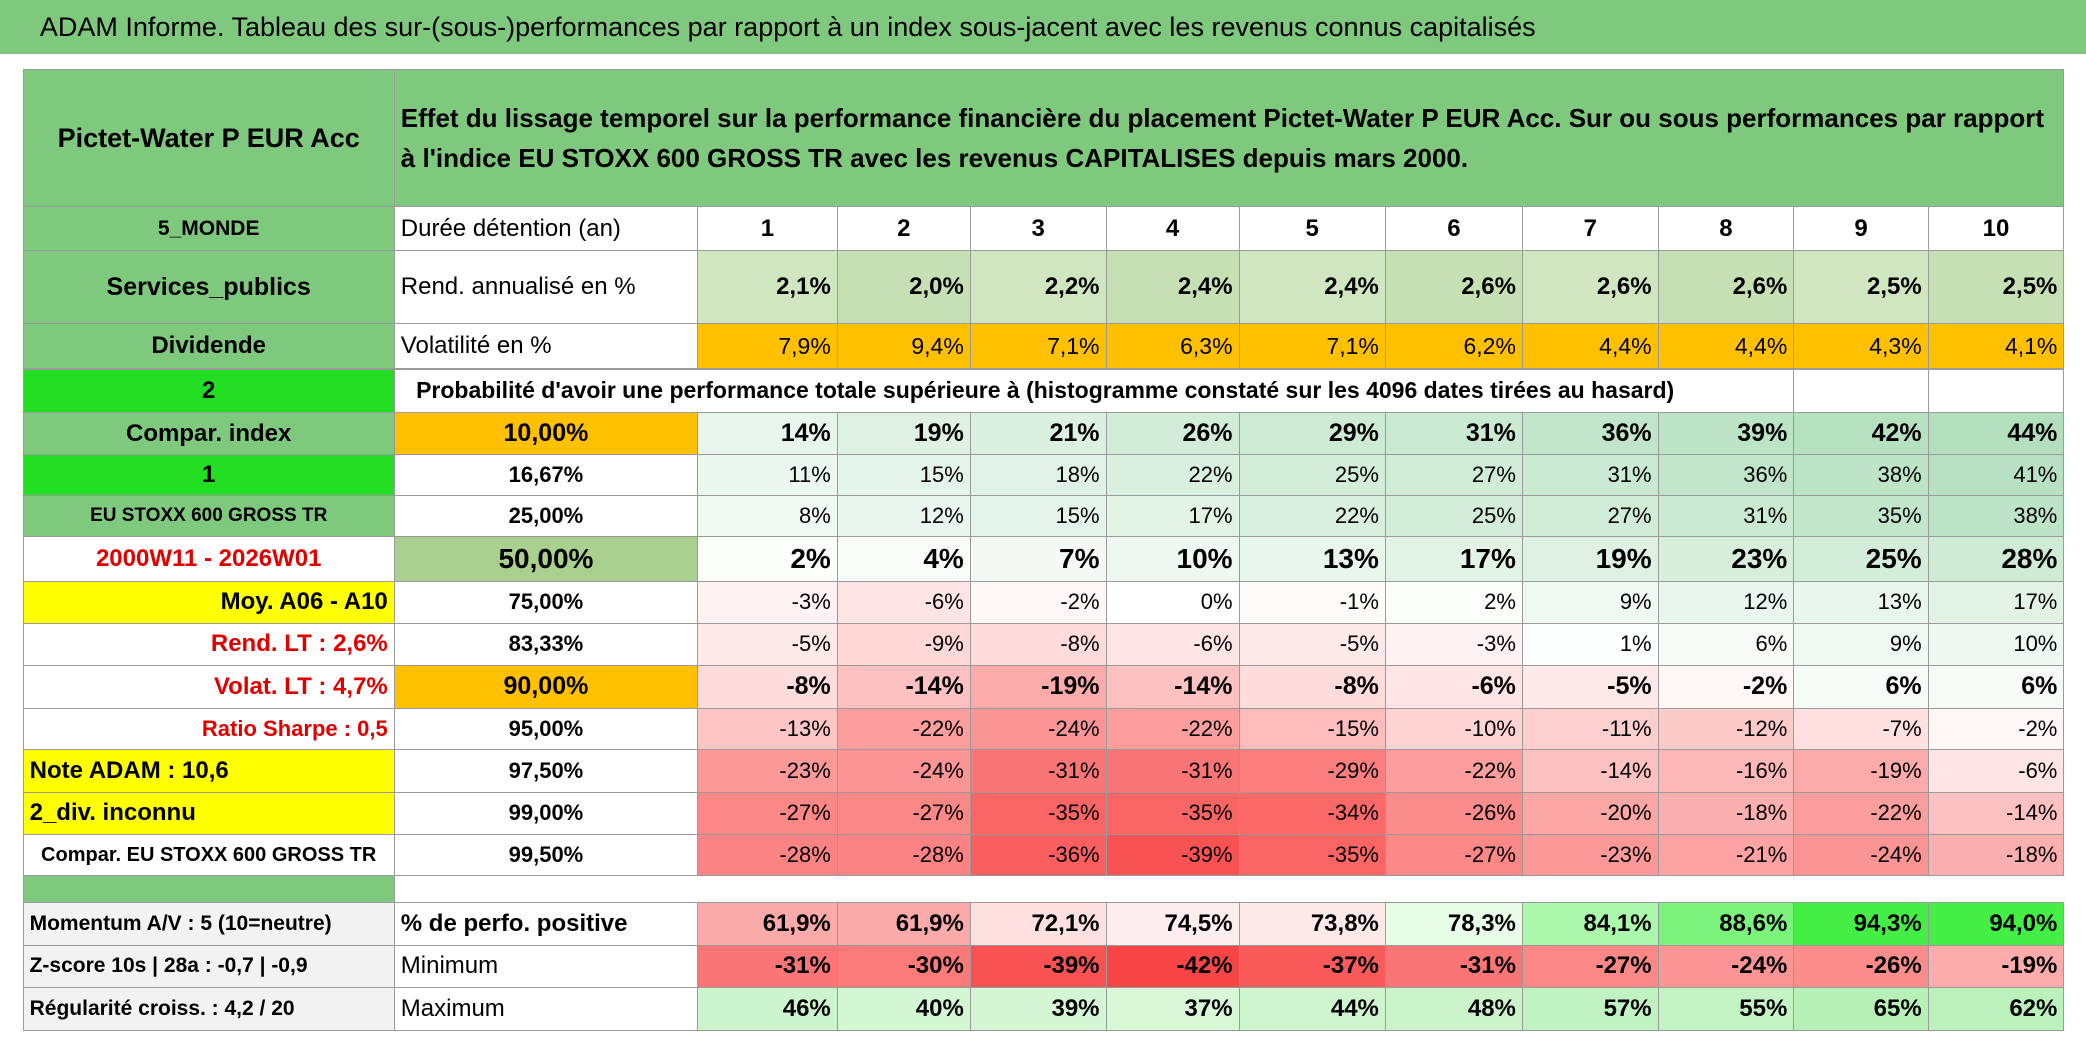 The height and width of the screenshot is (1044, 2086). What do you see at coordinates (1172, 433) in the screenshot?
I see `percentile-value: 26%` at bounding box center [1172, 433].